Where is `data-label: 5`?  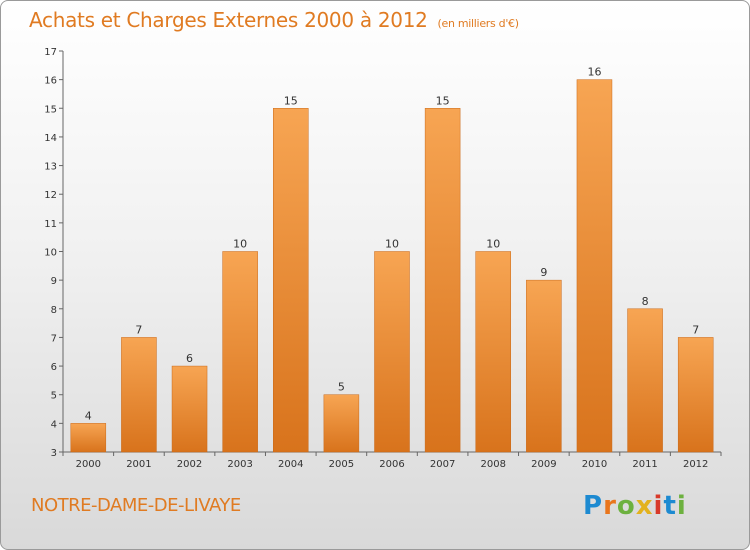 data-label: 5 is located at coordinates (341, 387).